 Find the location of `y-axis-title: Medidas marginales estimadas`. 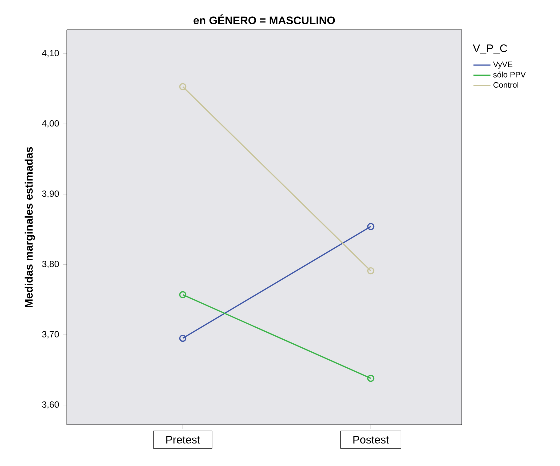

y-axis-title: Medidas marginales estimadas is located at coordinates (30, 227).